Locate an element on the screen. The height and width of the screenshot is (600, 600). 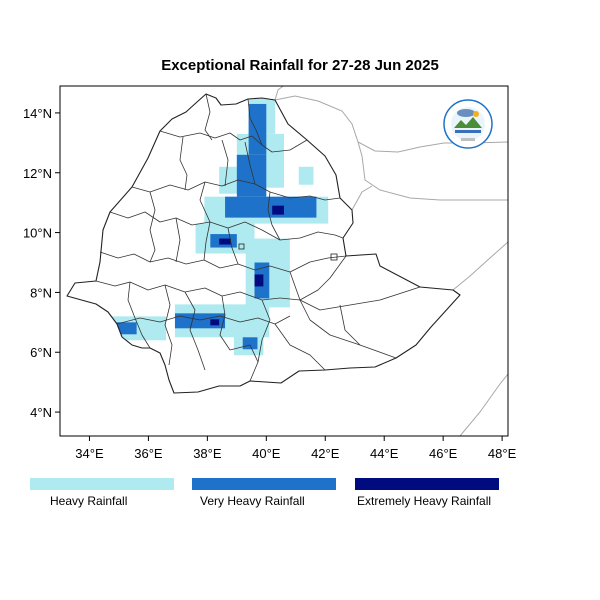
x-tick-label: 44°E is located at coordinates (384, 453).